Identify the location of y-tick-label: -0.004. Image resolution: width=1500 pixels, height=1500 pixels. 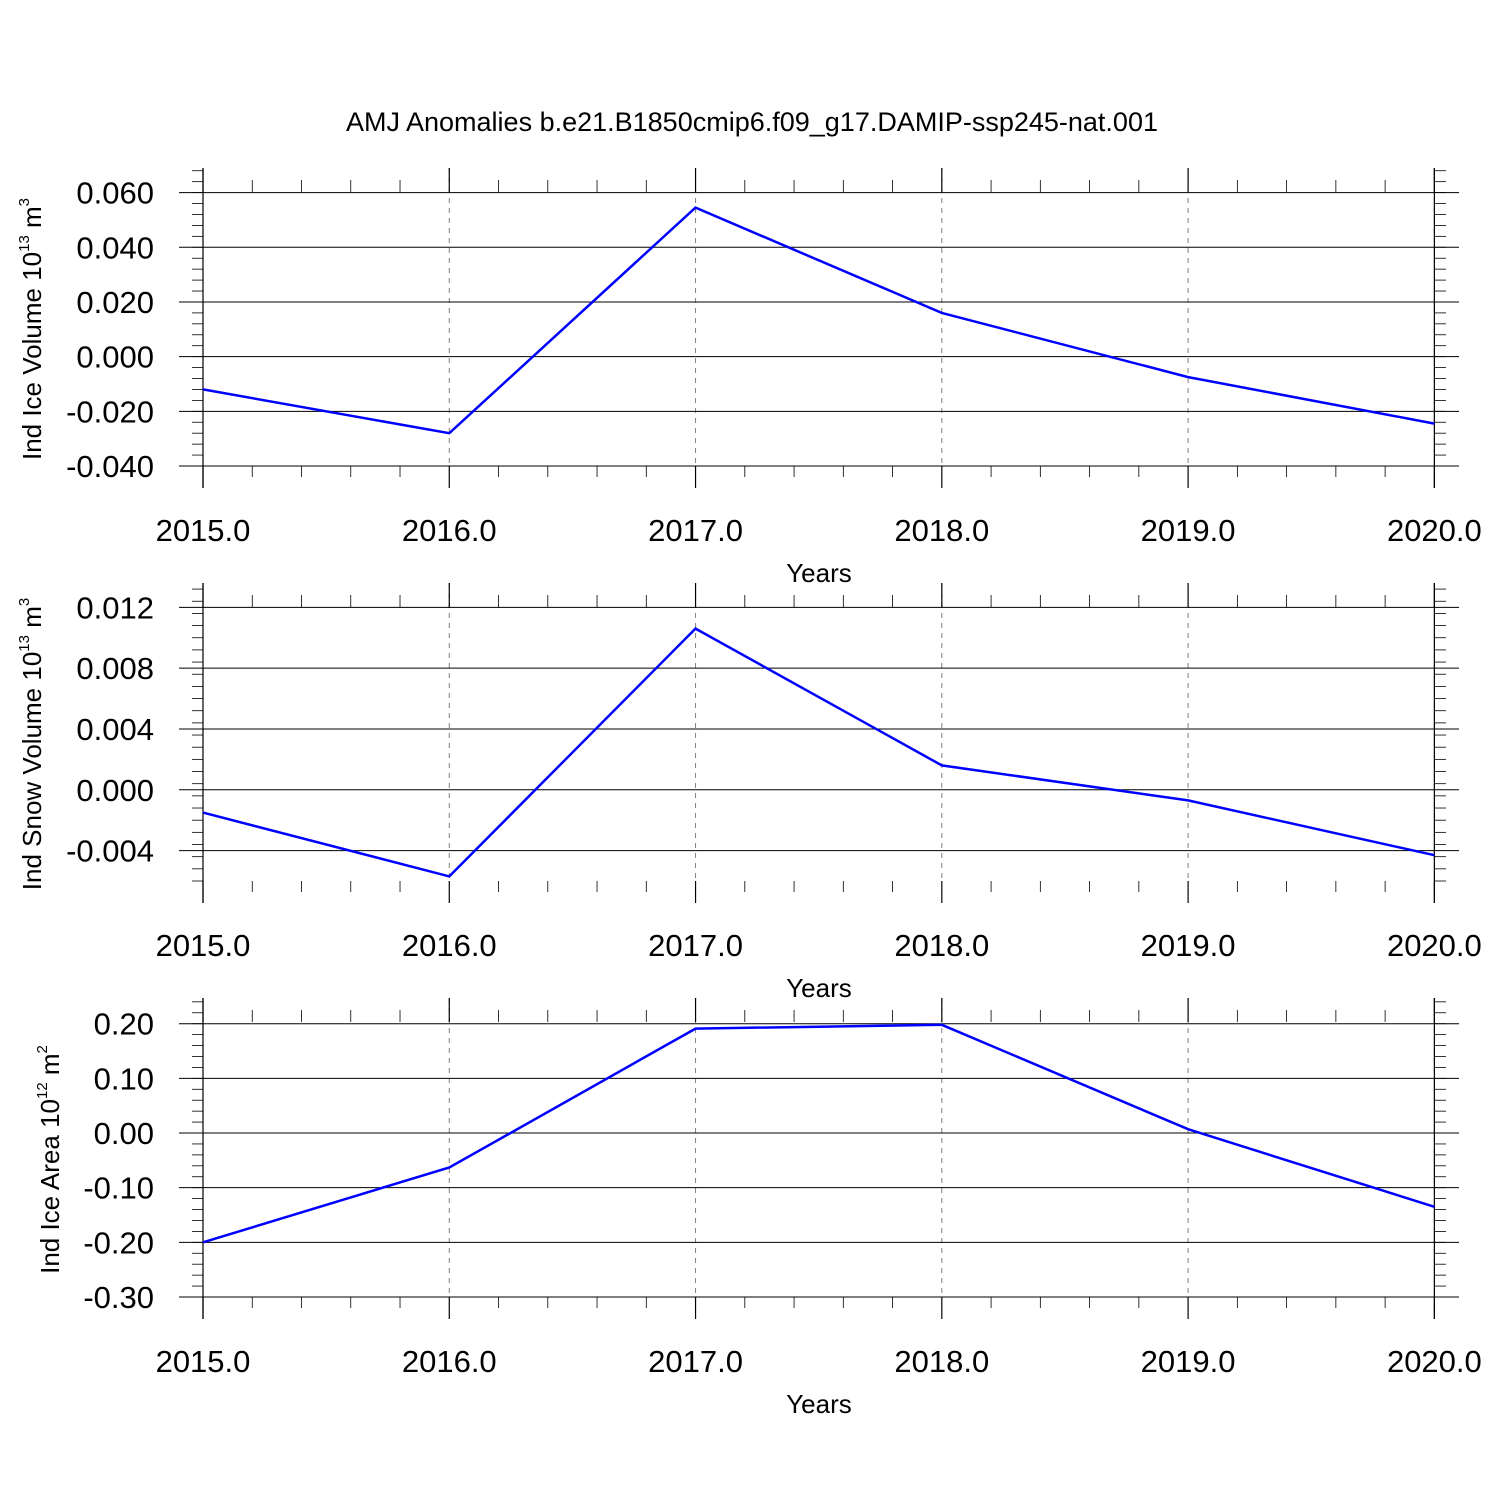
(110, 851).